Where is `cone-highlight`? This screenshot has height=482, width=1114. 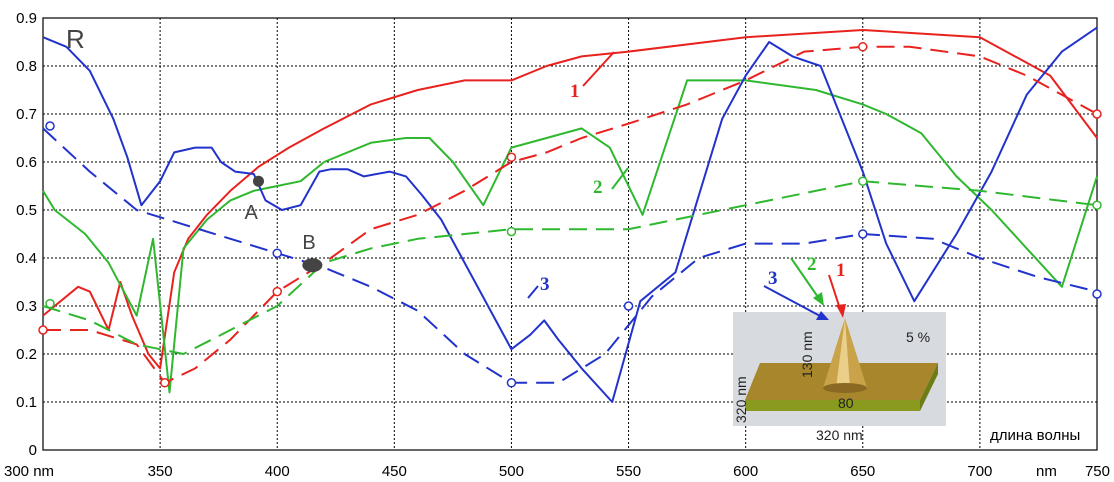
cone-highlight is located at coordinates (843, 353).